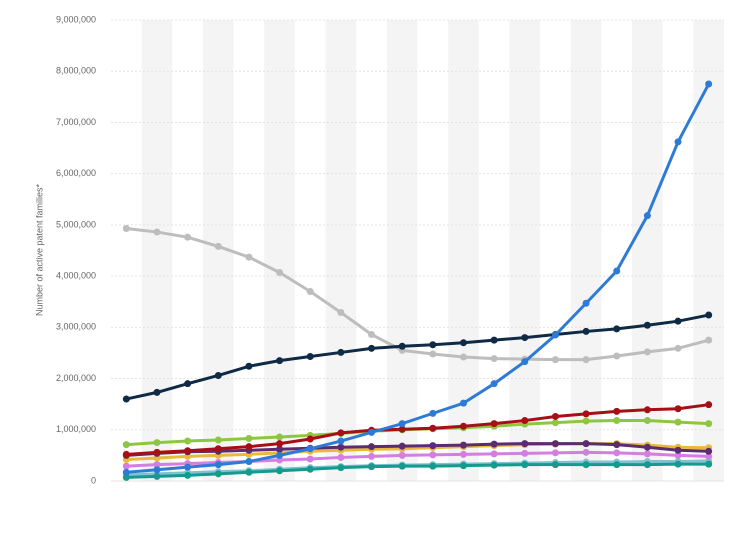 The height and width of the screenshot is (560, 754). I want to click on y-tick-label: 4,000,000, so click(76, 275).